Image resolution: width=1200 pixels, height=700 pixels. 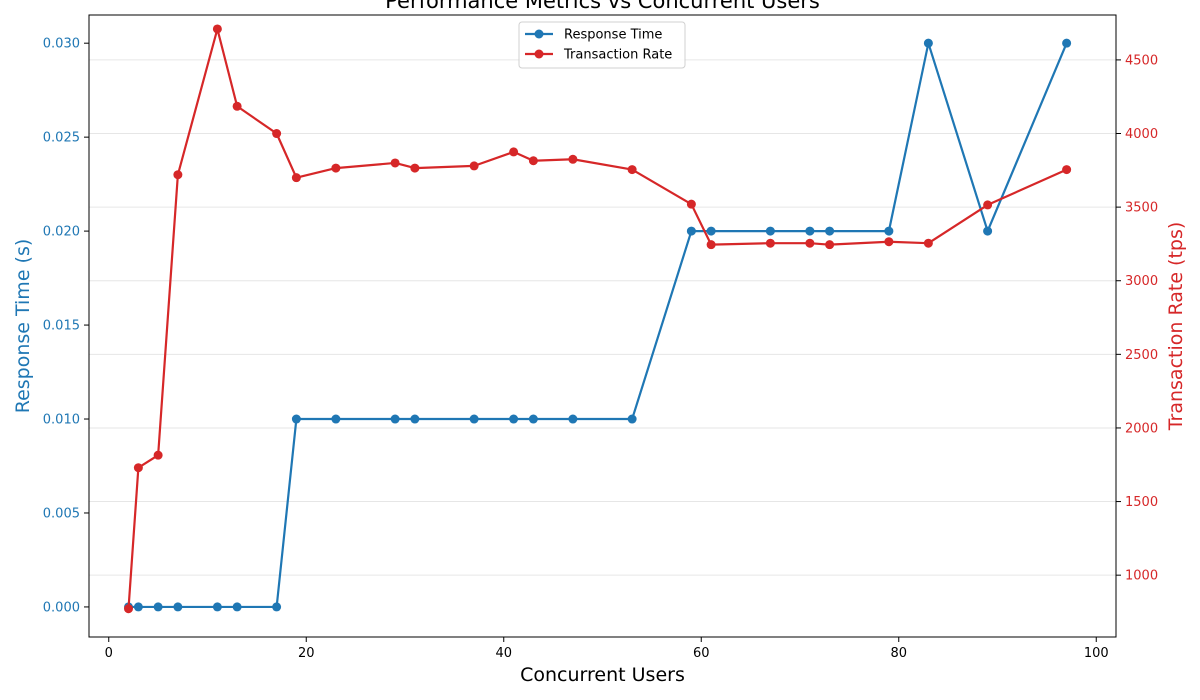 I want to click on y-right-tick-label: 2000, so click(x=1141, y=428).